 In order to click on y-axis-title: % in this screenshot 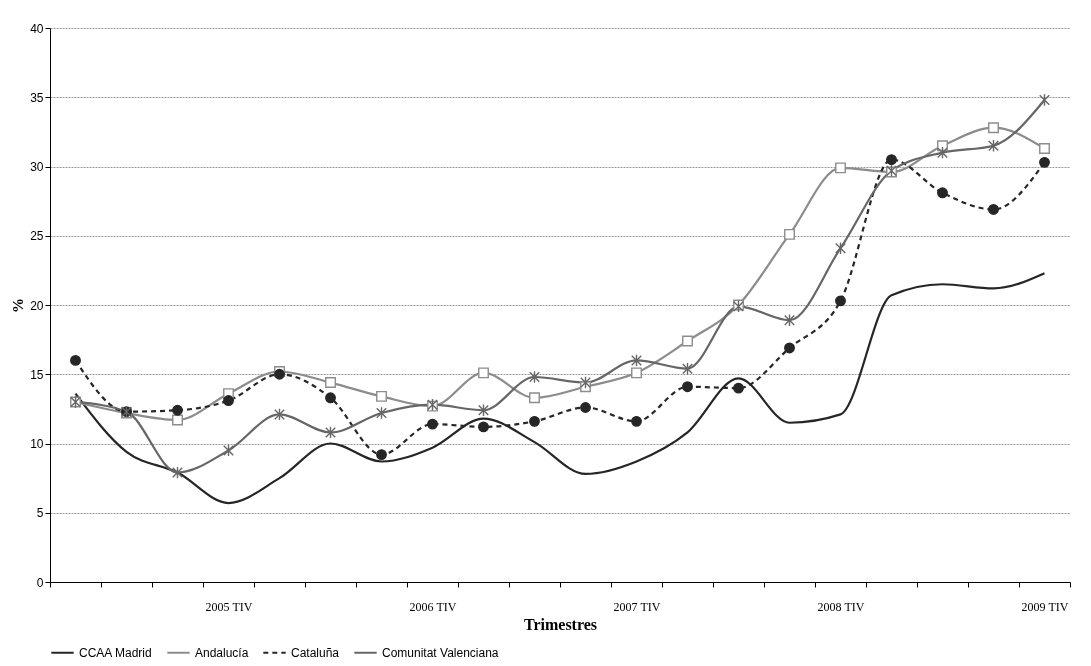, I will do `click(18, 305)`.